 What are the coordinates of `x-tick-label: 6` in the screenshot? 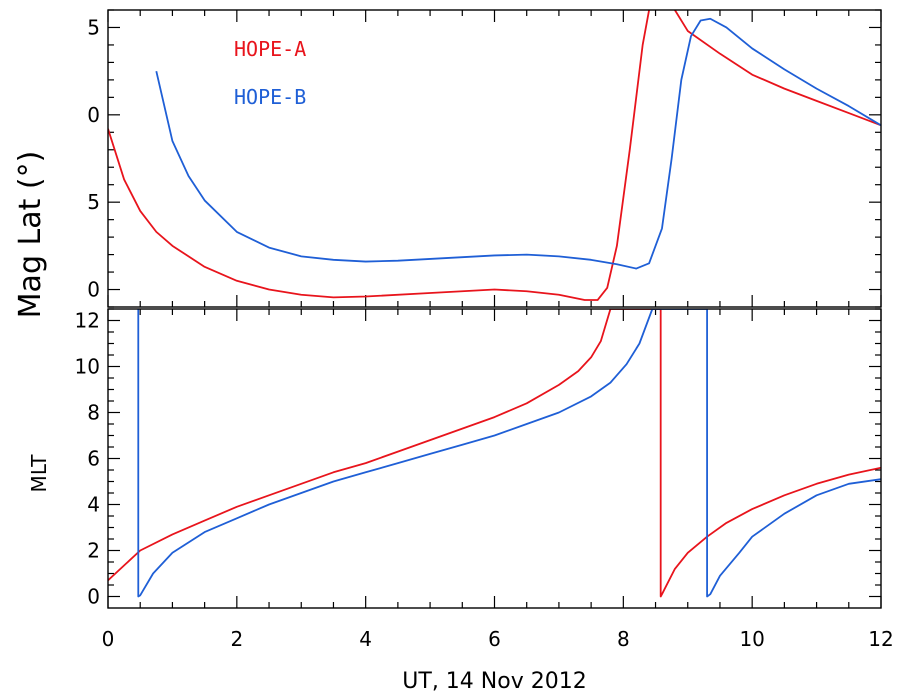 It's located at (494, 639).